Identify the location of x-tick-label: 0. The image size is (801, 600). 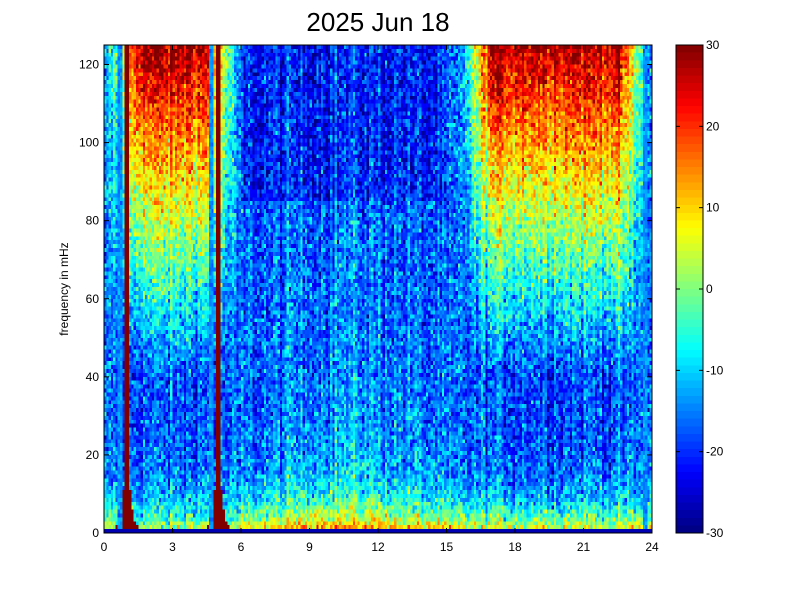
(104, 547).